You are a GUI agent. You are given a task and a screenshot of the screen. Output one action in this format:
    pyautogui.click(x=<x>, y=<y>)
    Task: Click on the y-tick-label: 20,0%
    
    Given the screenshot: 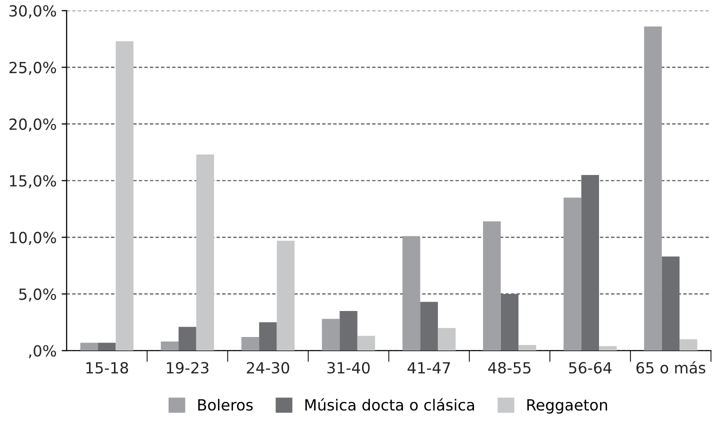 What is the action you would take?
    pyautogui.click(x=32, y=125)
    